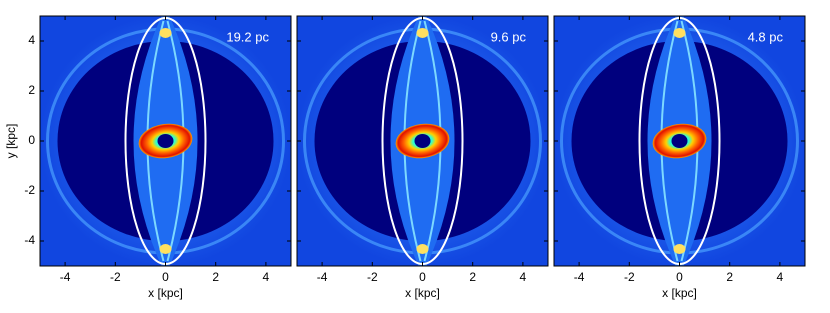  What do you see at coordinates (247, 36) in the screenshot?
I see `annotation: 19.2 pc` at bounding box center [247, 36].